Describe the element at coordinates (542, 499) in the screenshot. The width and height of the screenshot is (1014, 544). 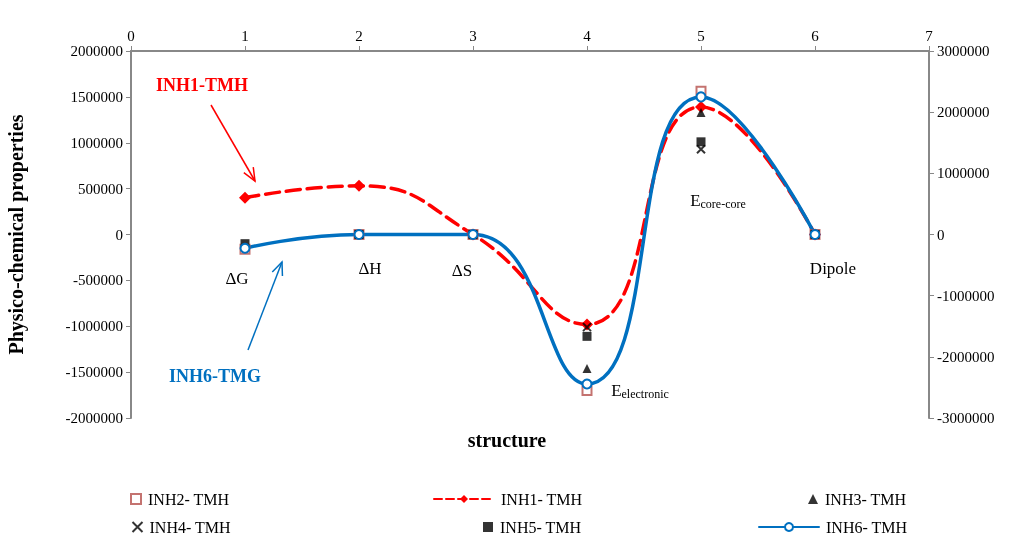
I see `legend-label: INH1- TMH` at that location.